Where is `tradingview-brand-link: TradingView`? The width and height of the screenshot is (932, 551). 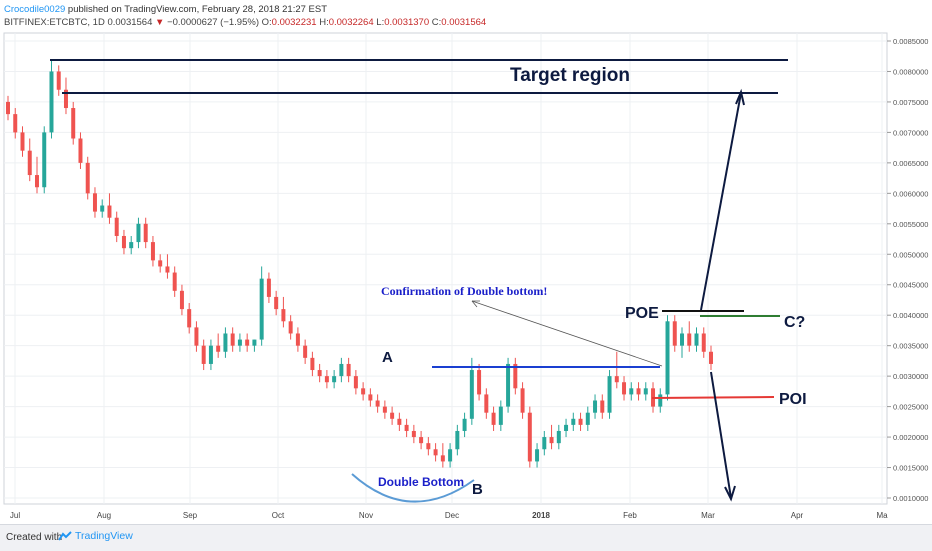 tradingview-brand-link: TradingView is located at coordinates (95, 536).